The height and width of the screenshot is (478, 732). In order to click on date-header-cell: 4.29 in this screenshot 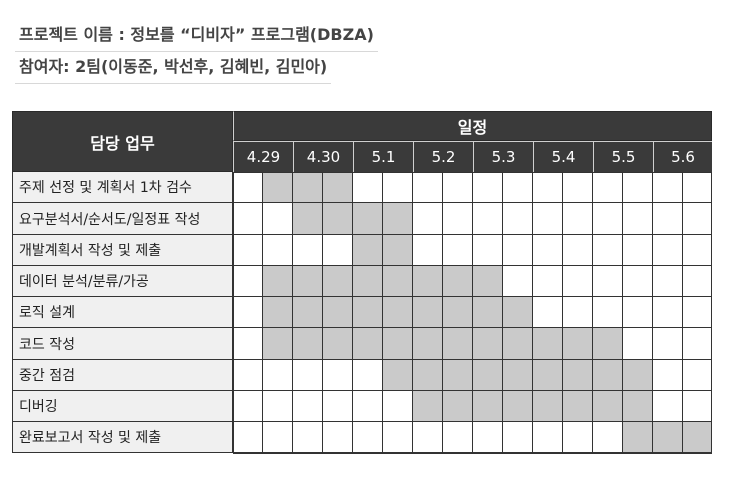, I will do `click(263, 156)`.